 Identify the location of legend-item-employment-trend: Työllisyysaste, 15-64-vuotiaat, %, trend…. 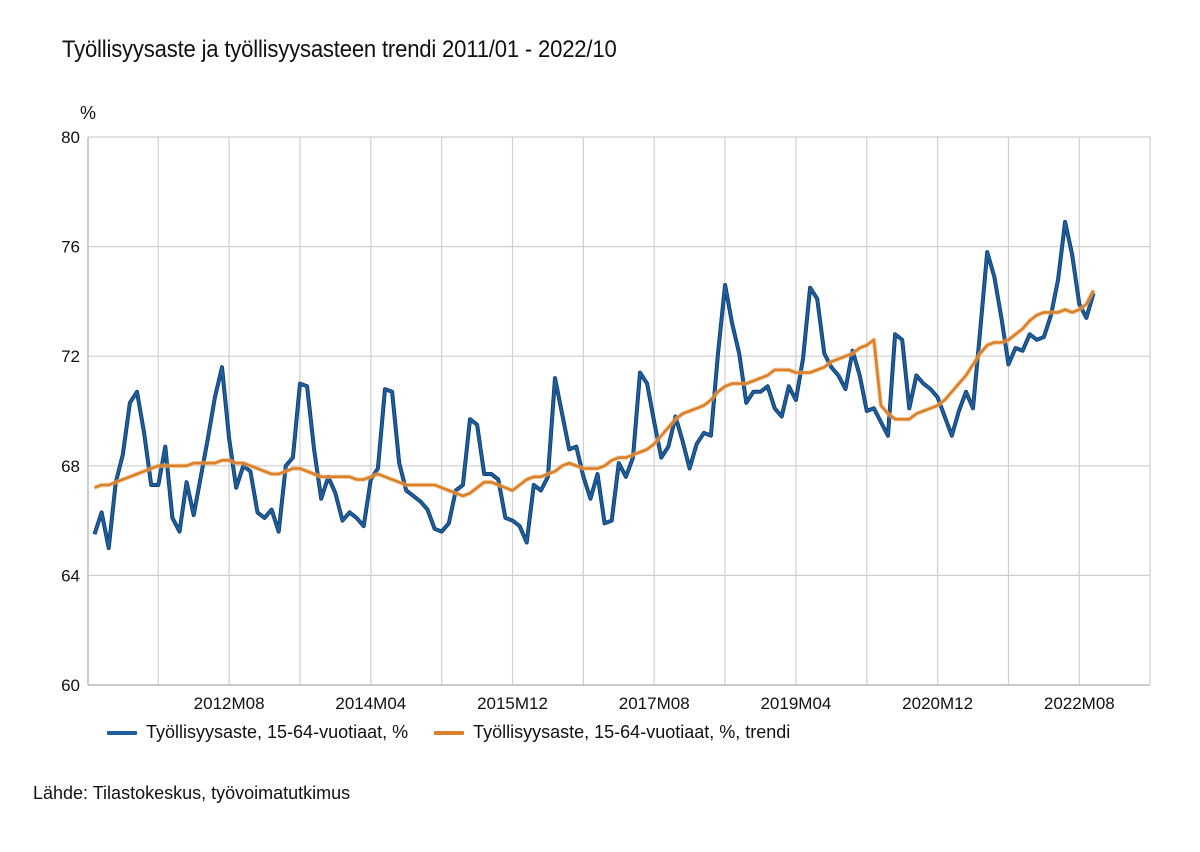
(612, 732).